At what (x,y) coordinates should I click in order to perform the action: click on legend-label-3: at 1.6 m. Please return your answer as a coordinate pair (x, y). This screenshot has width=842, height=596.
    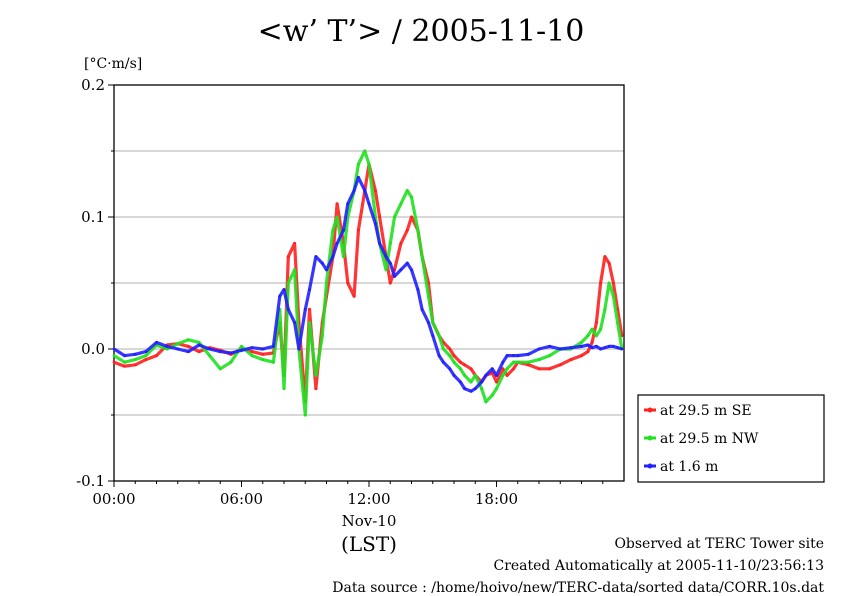
    Looking at the image, I should click on (689, 467).